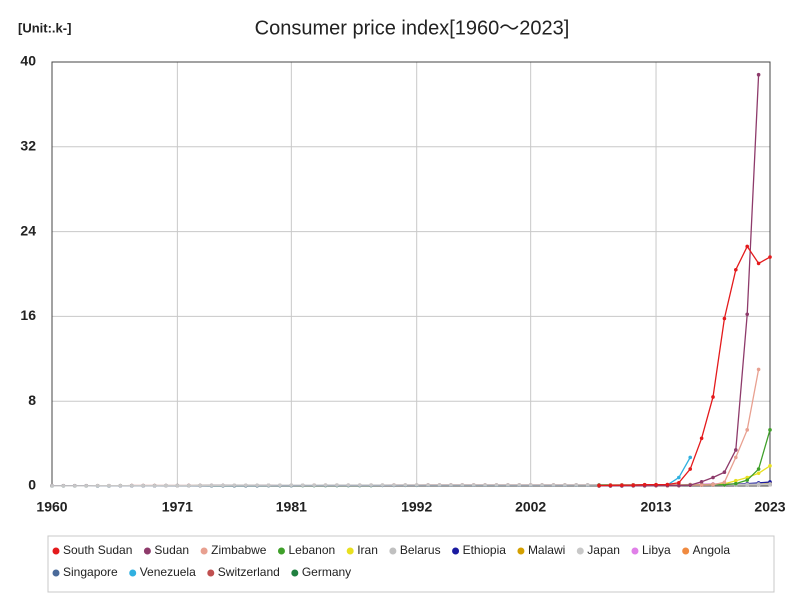 The height and width of the screenshot is (605, 800). I want to click on legend-item: Libya, so click(651, 550).